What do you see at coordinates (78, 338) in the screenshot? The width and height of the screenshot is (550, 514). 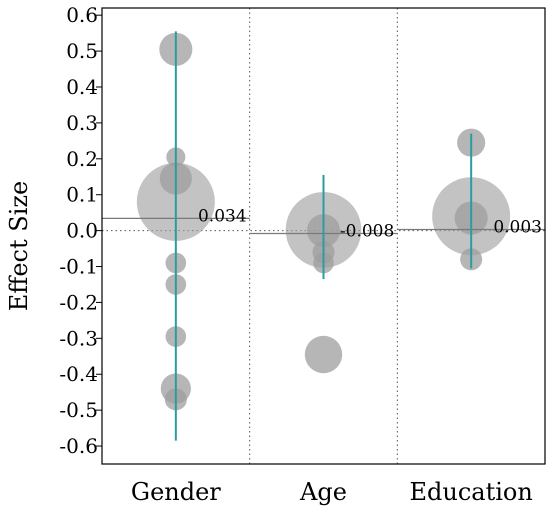 I see `y-tick-label: -0.3` at bounding box center [78, 338].